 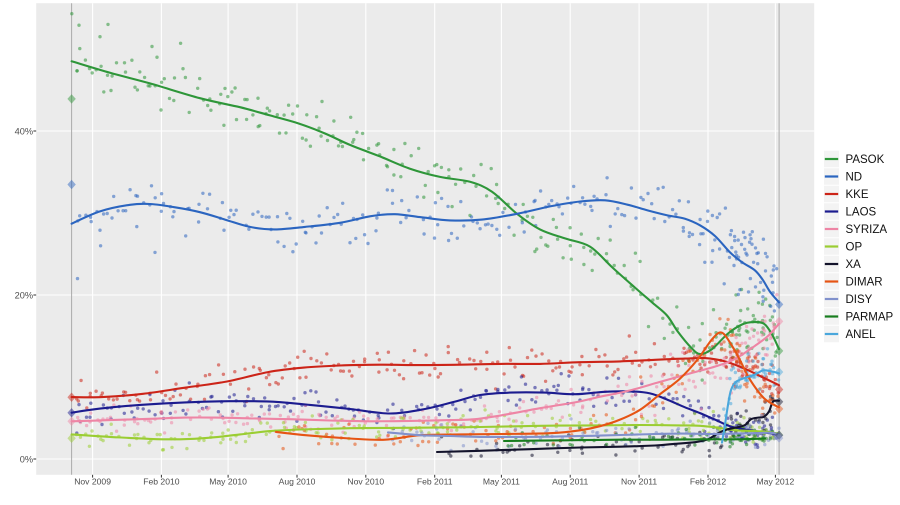 I want to click on svg-text: 20%, so click(x=24, y=295).